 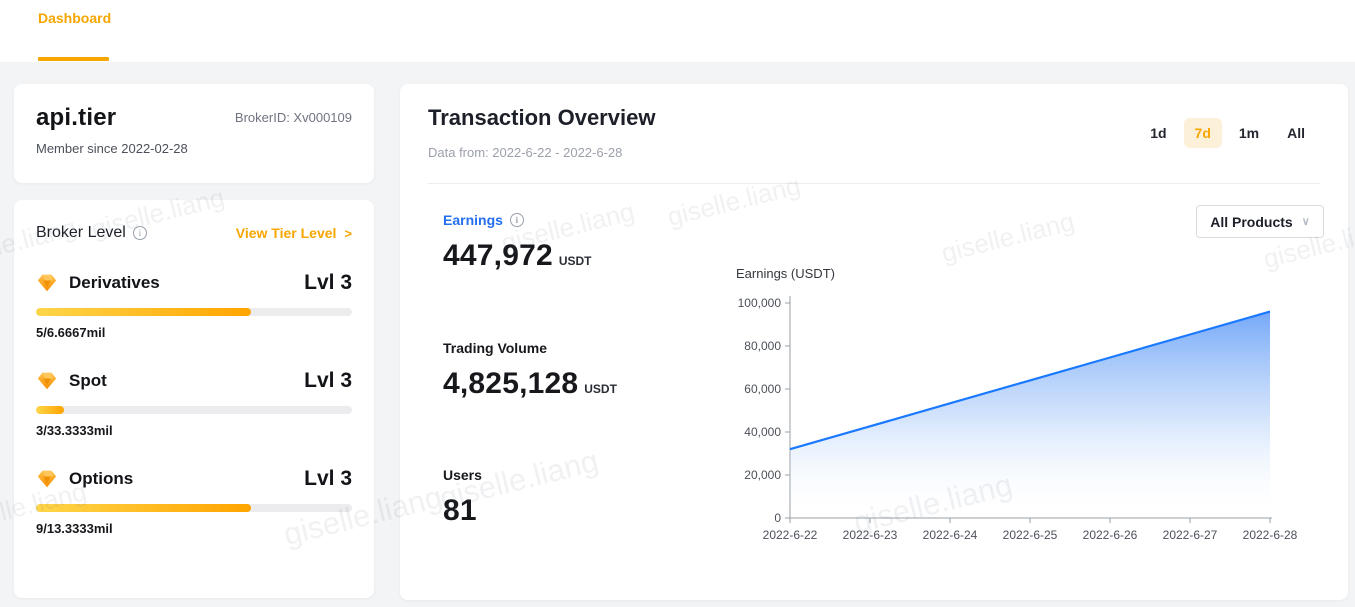 What do you see at coordinates (1202, 133) in the screenshot?
I see `range-button-7d: 7d` at bounding box center [1202, 133].